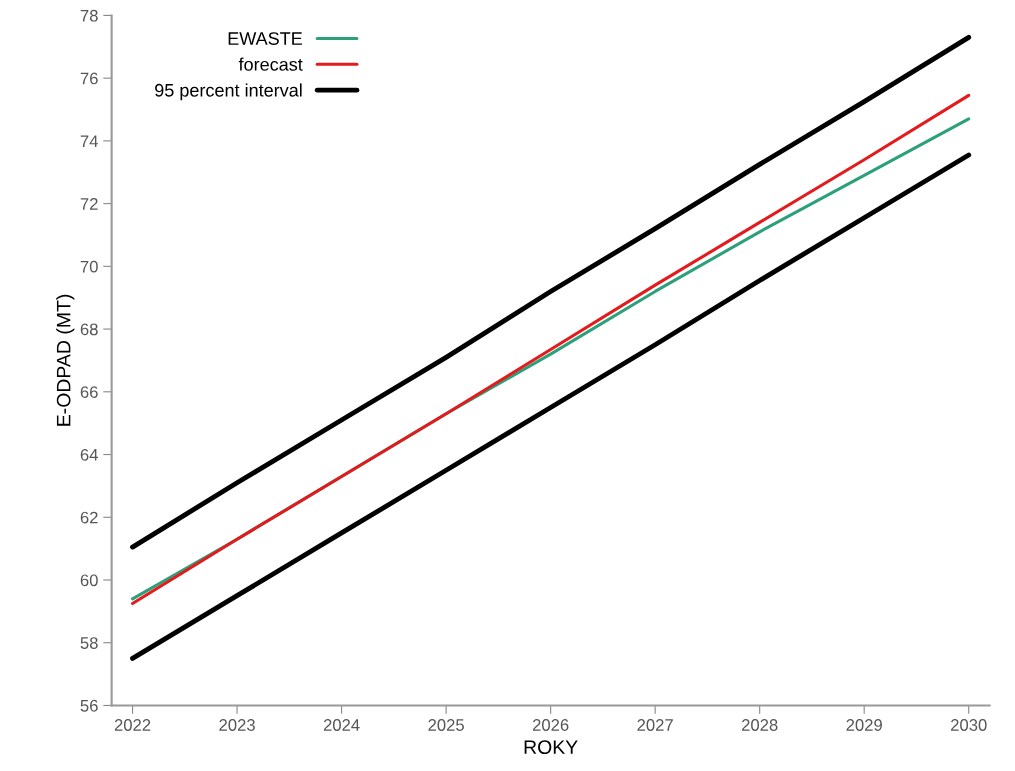 This screenshot has width=1015, height=771. What do you see at coordinates (969, 725) in the screenshot?
I see `x-tick-label: 2030` at bounding box center [969, 725].